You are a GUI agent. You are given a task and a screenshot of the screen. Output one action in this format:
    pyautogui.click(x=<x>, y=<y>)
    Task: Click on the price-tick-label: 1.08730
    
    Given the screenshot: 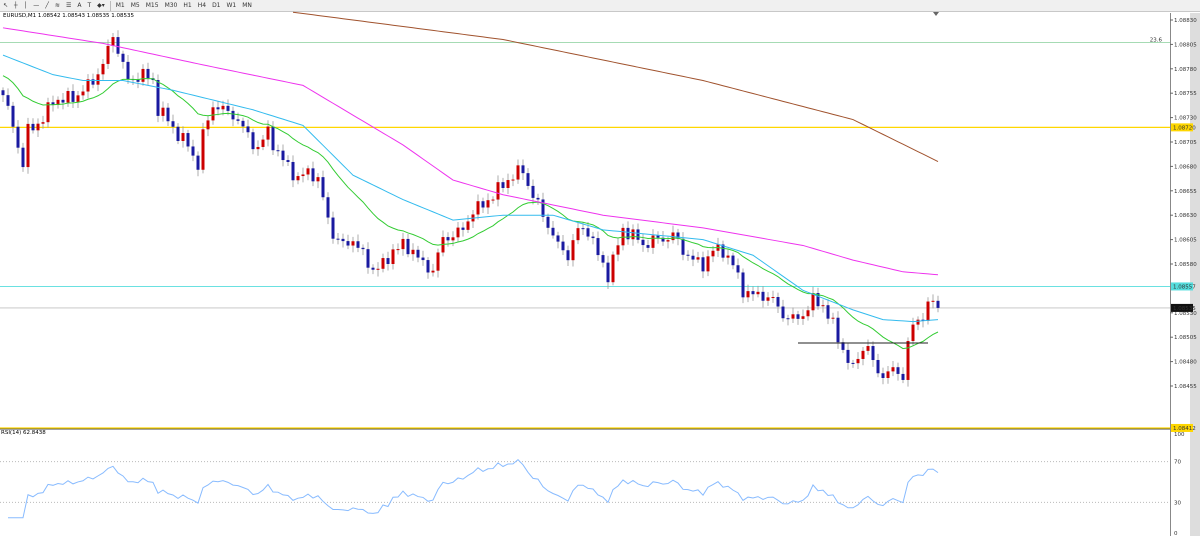 What is the action you would take?
    pyautogui.click(x=1185, y=119)
    